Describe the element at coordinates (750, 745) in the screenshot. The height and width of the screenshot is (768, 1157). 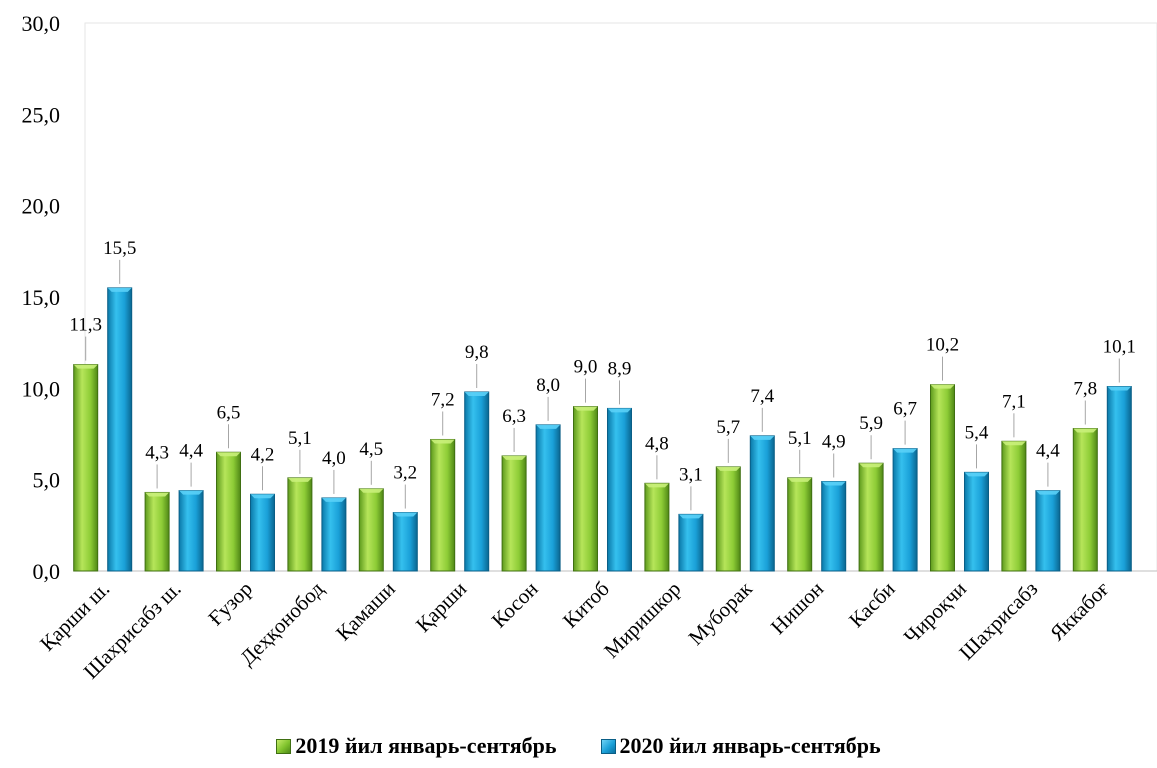
I see `legend-label-2020: 2020 йил январь-сентябрь` at that location.